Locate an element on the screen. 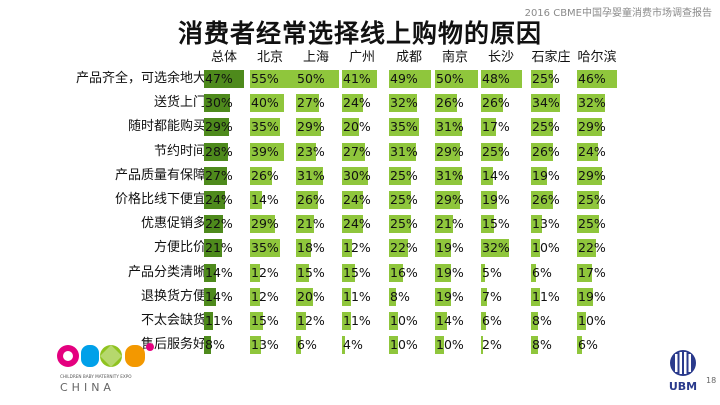 The height and width of the screenshot is (405, 720). data-label: 17% is located at coordinates (496, 127).